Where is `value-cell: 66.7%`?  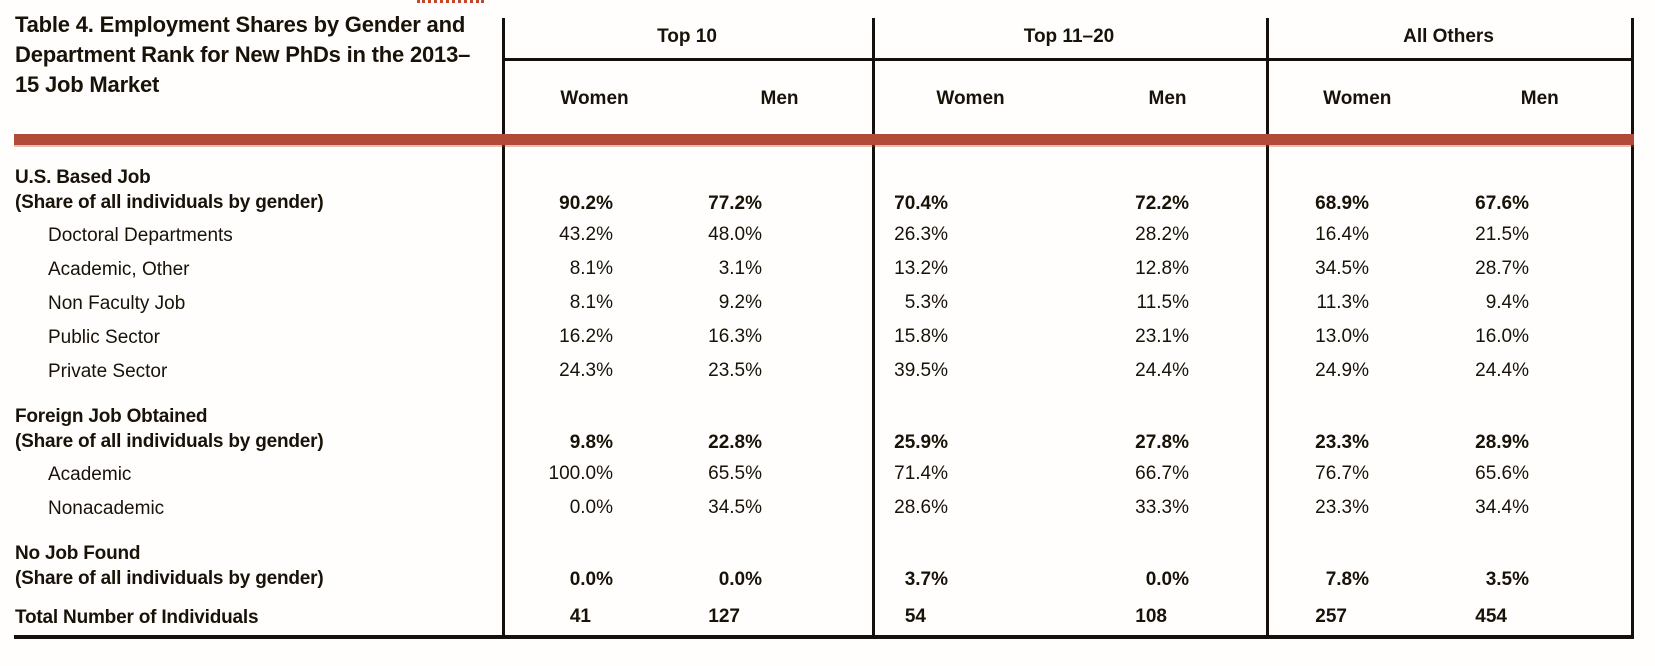 value-cell: 66.7% is located at coordinates (1162, 473).